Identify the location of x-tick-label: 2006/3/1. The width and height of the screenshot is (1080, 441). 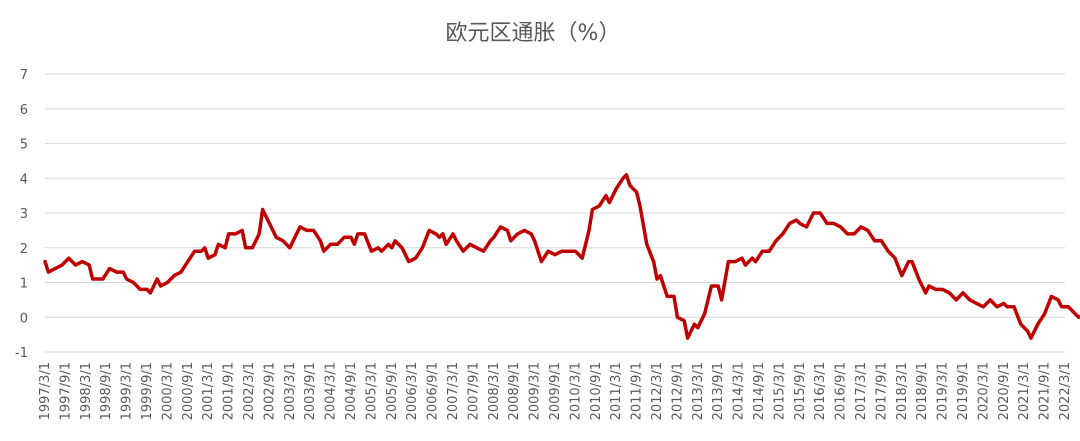
(412, 391).